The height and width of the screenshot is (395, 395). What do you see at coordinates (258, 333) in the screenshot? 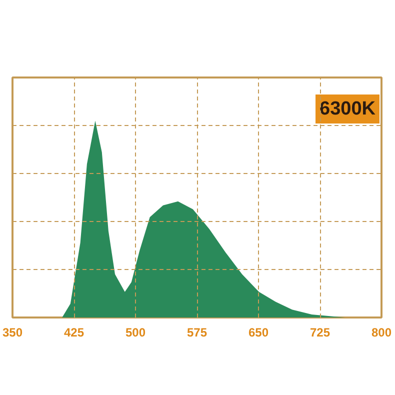
I see `x-tick-label: 650` at bounding box center [258, 333].